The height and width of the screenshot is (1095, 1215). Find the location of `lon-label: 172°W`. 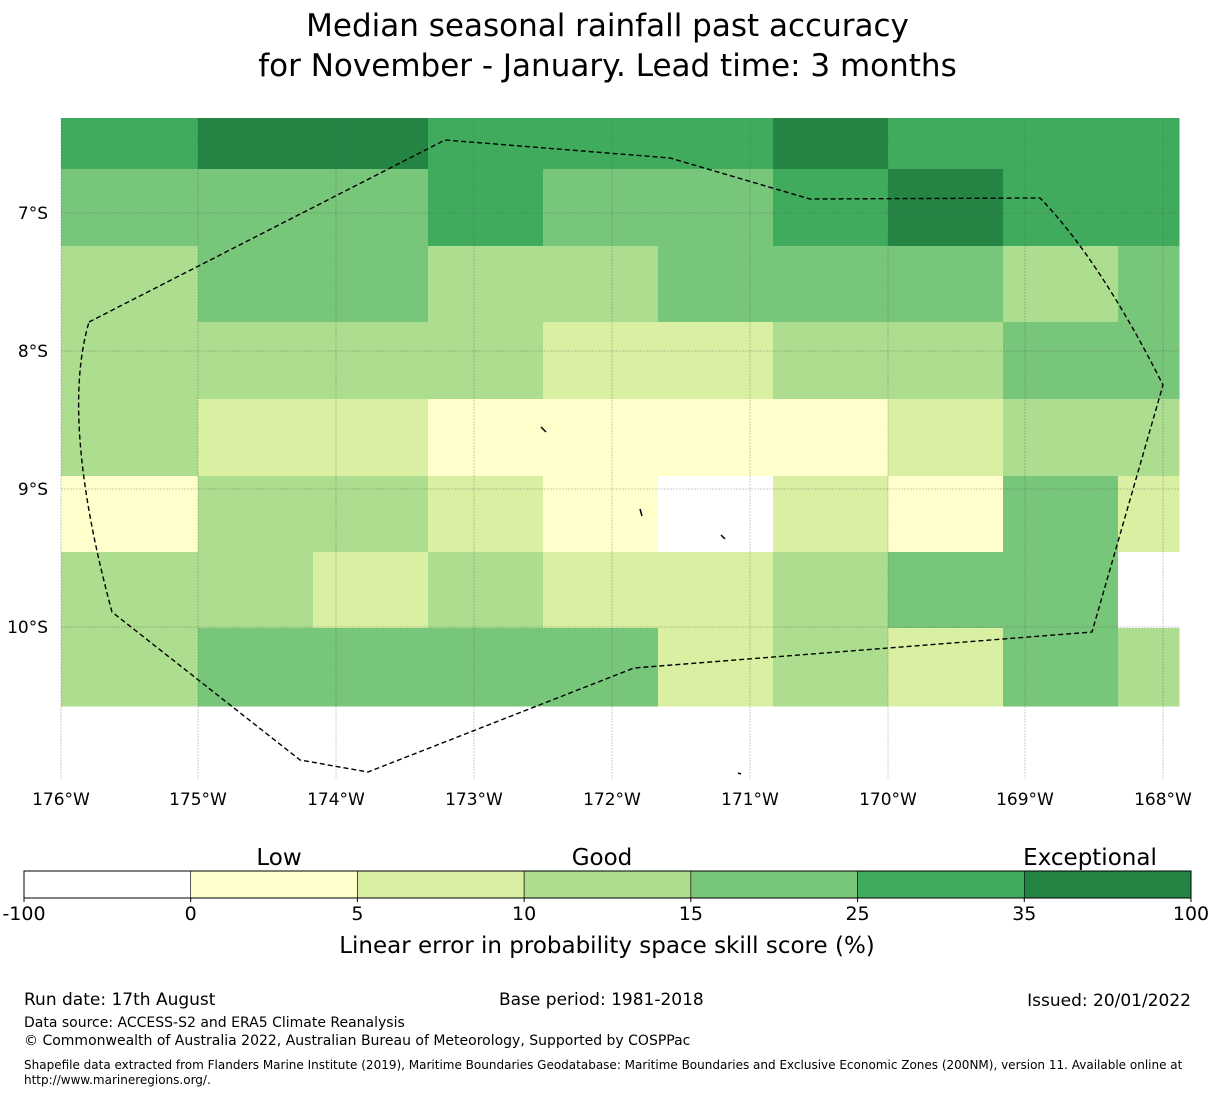

lon-label: 172°W is located at coordinates (612, 800).